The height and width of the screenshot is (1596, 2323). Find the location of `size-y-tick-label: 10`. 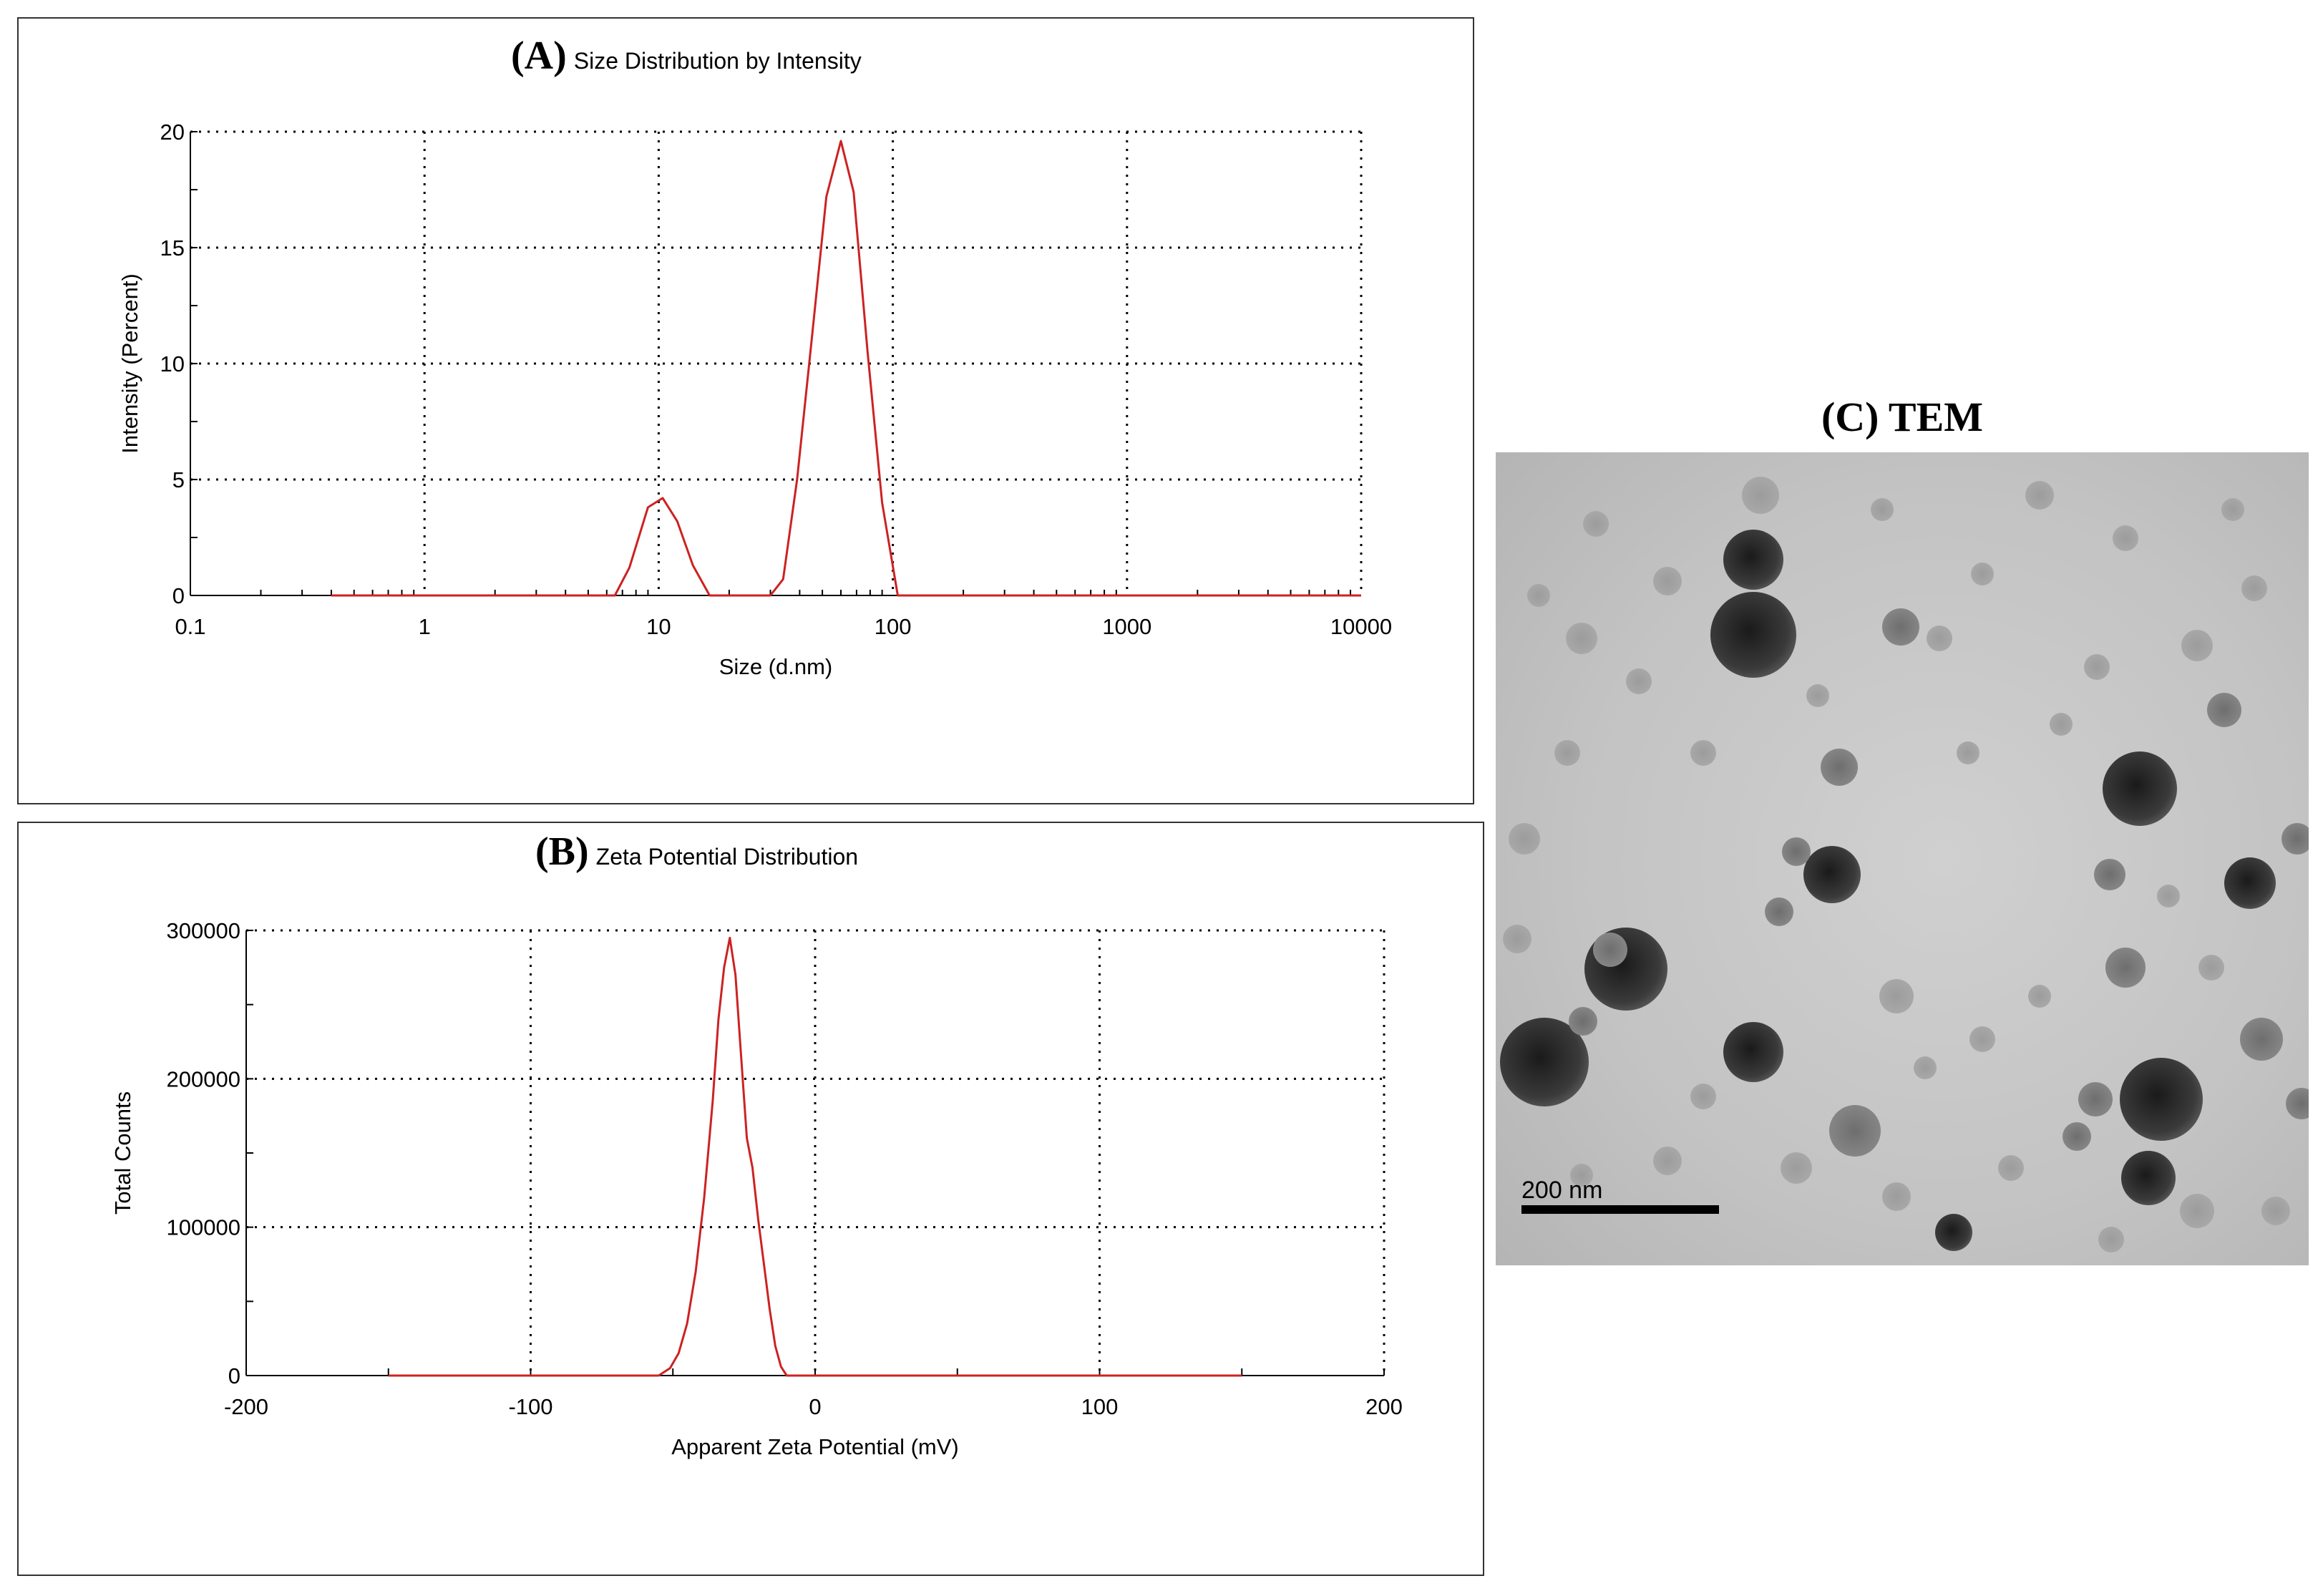

size-y-tick-label: 10 is located at coordinates (173, 363).